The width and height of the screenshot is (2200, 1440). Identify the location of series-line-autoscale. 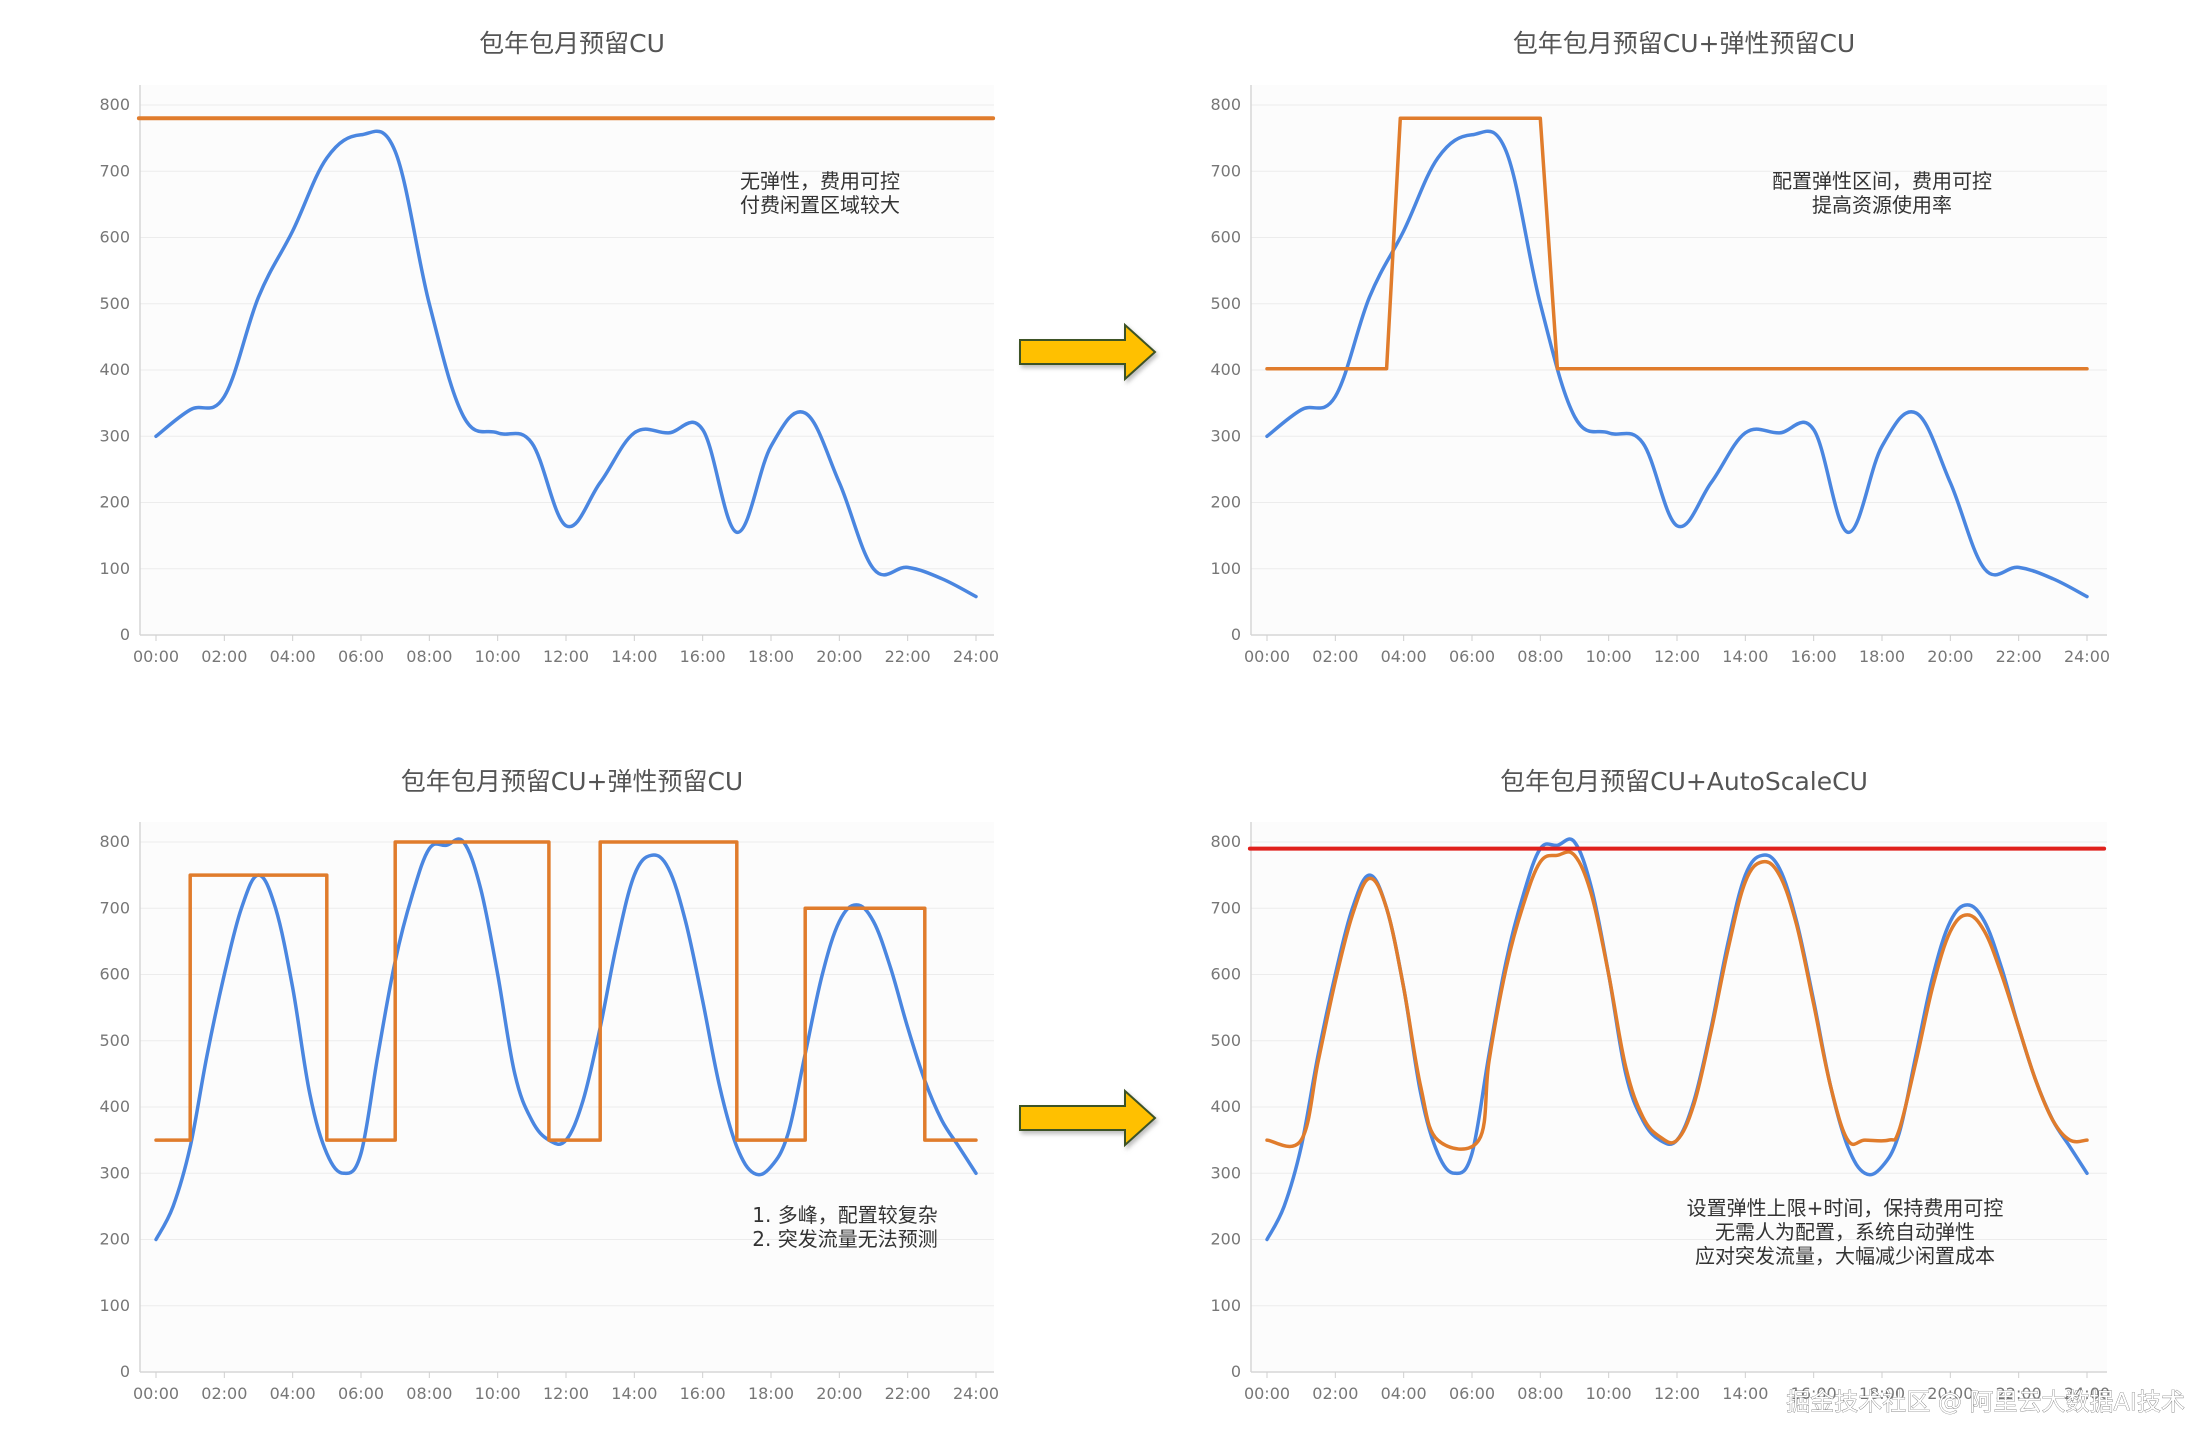
(1677, 1000).